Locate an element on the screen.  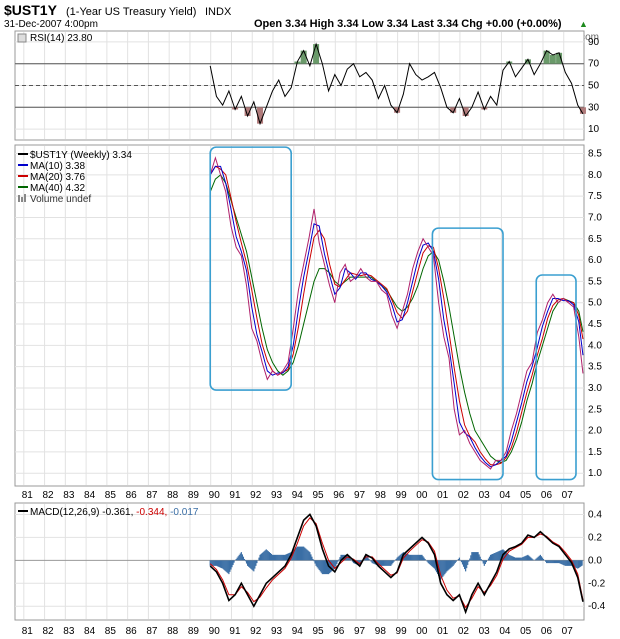
x-tick-label: 93 is located at coordinates (277, 631).